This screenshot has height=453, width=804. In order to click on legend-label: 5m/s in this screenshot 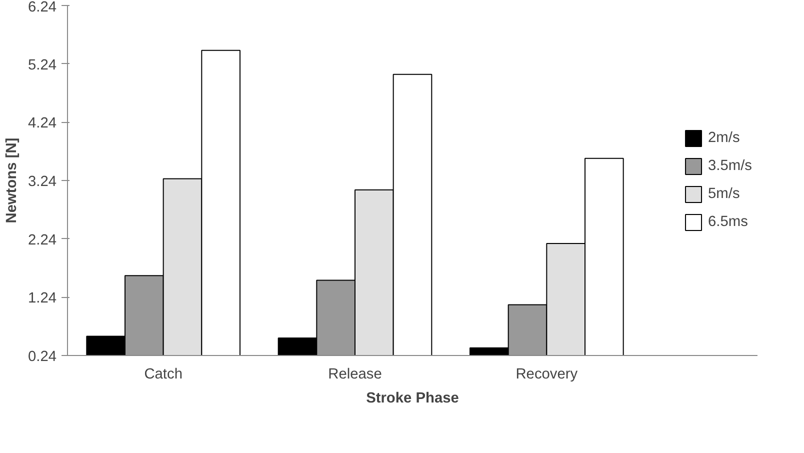, I will do `click(724, 194)`.